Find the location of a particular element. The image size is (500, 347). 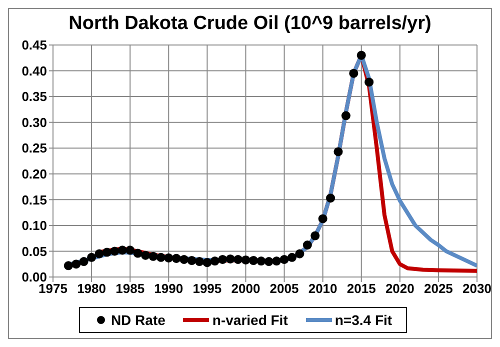

legend-label: n-varied Fit is located at coordinates (250, 320).